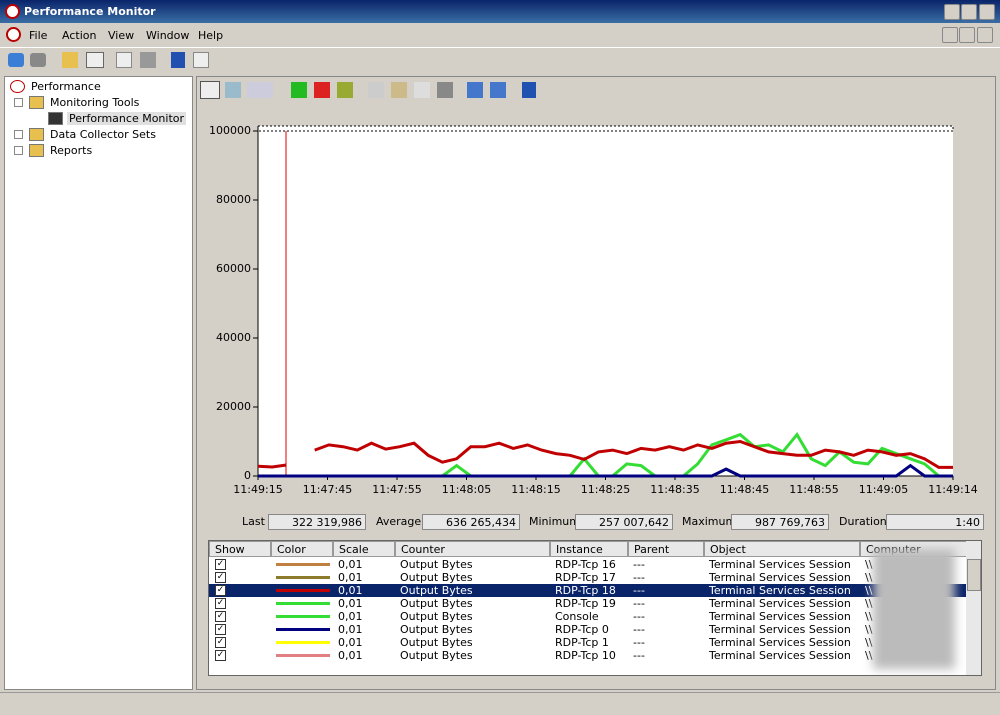 This screenshot has width=1000, height=715. What do you see at coordinates (950, 35) in the screenshot?
I see `child-min` at bounding box center [950, 35].